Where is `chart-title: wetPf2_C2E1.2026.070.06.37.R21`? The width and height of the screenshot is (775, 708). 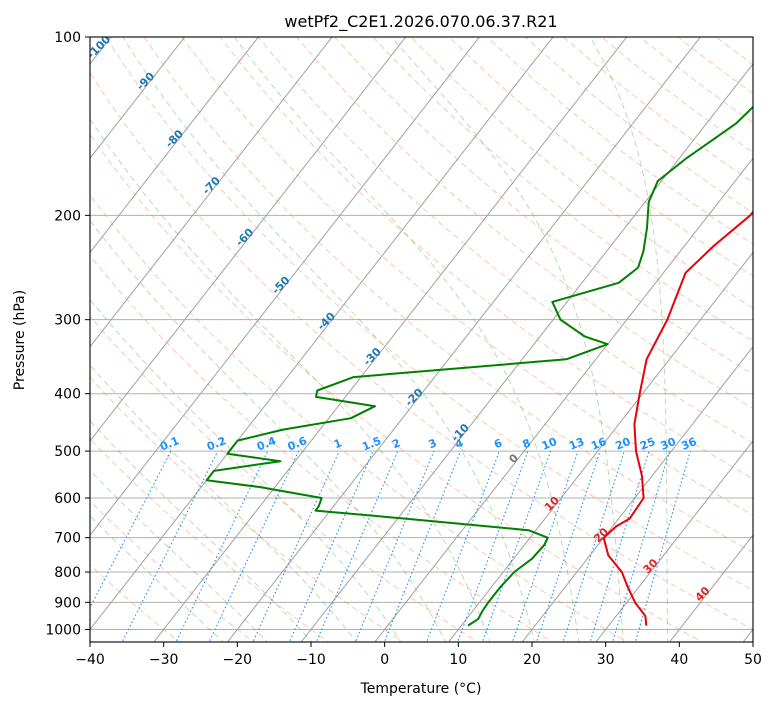 chart-title: wetPf2_C2E1.2026.070.06.37.R21 is located at coordinates (420, 22).